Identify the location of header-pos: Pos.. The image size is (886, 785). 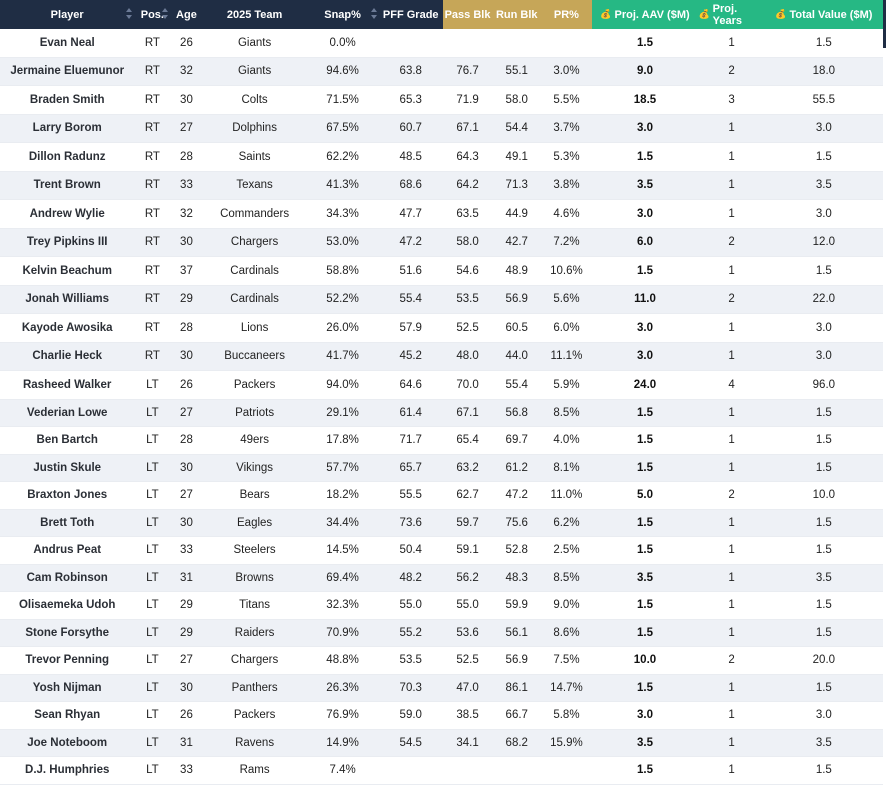
(152, 14).